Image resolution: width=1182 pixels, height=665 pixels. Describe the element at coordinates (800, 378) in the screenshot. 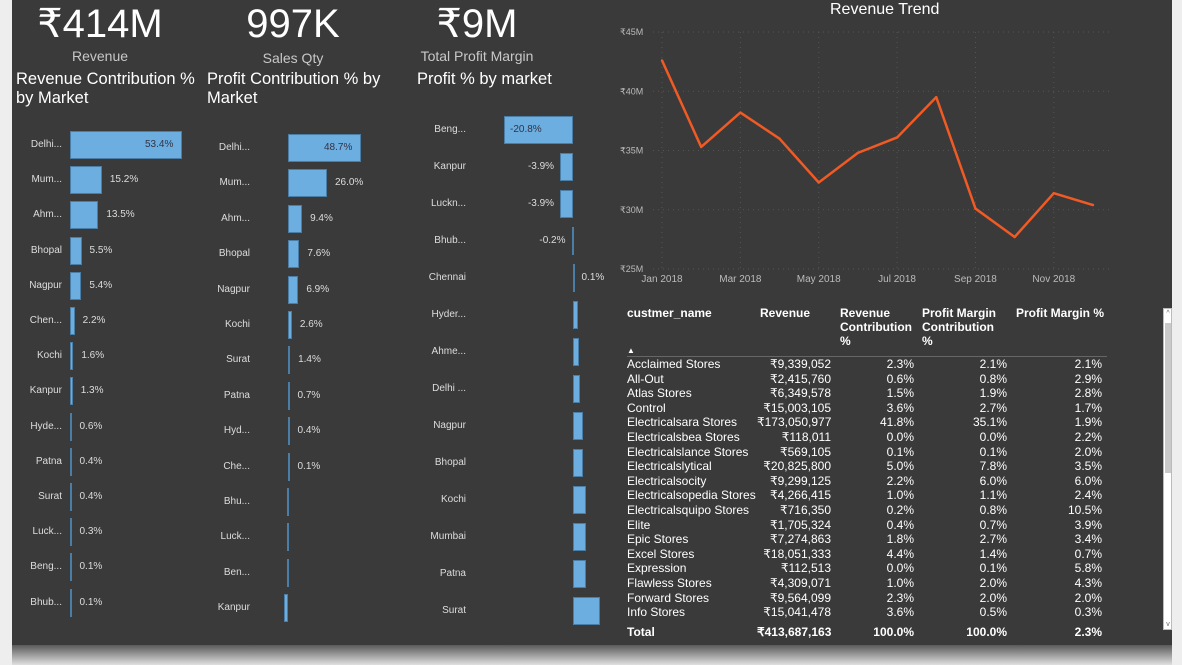

I see `table-cell: ₹2,415,760` at that location.